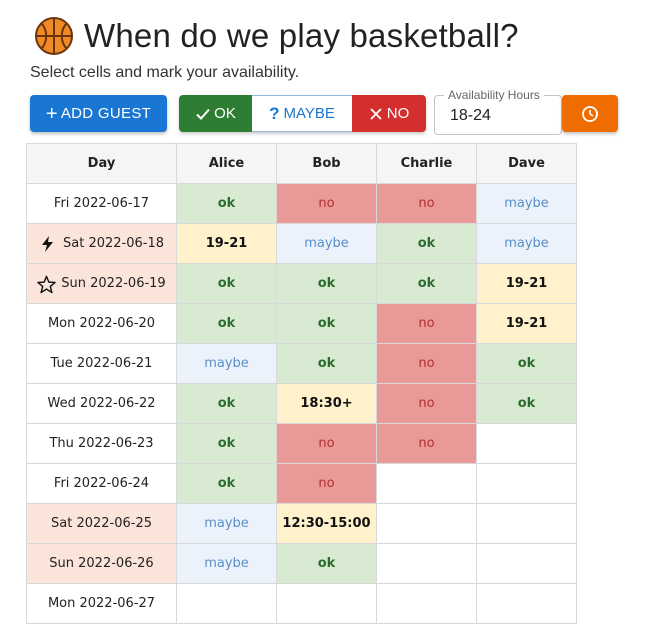  I want to click on day-cell: Sun 2022-06-26, so click(101, 563).